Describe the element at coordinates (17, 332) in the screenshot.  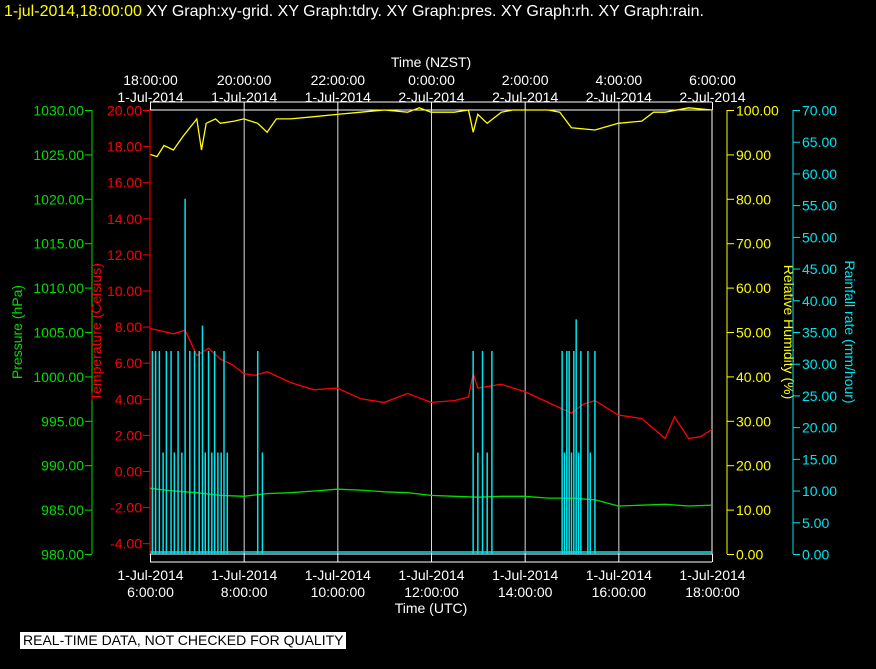
I see `pressure-axis-label: Pressure (hPa)` at that location.